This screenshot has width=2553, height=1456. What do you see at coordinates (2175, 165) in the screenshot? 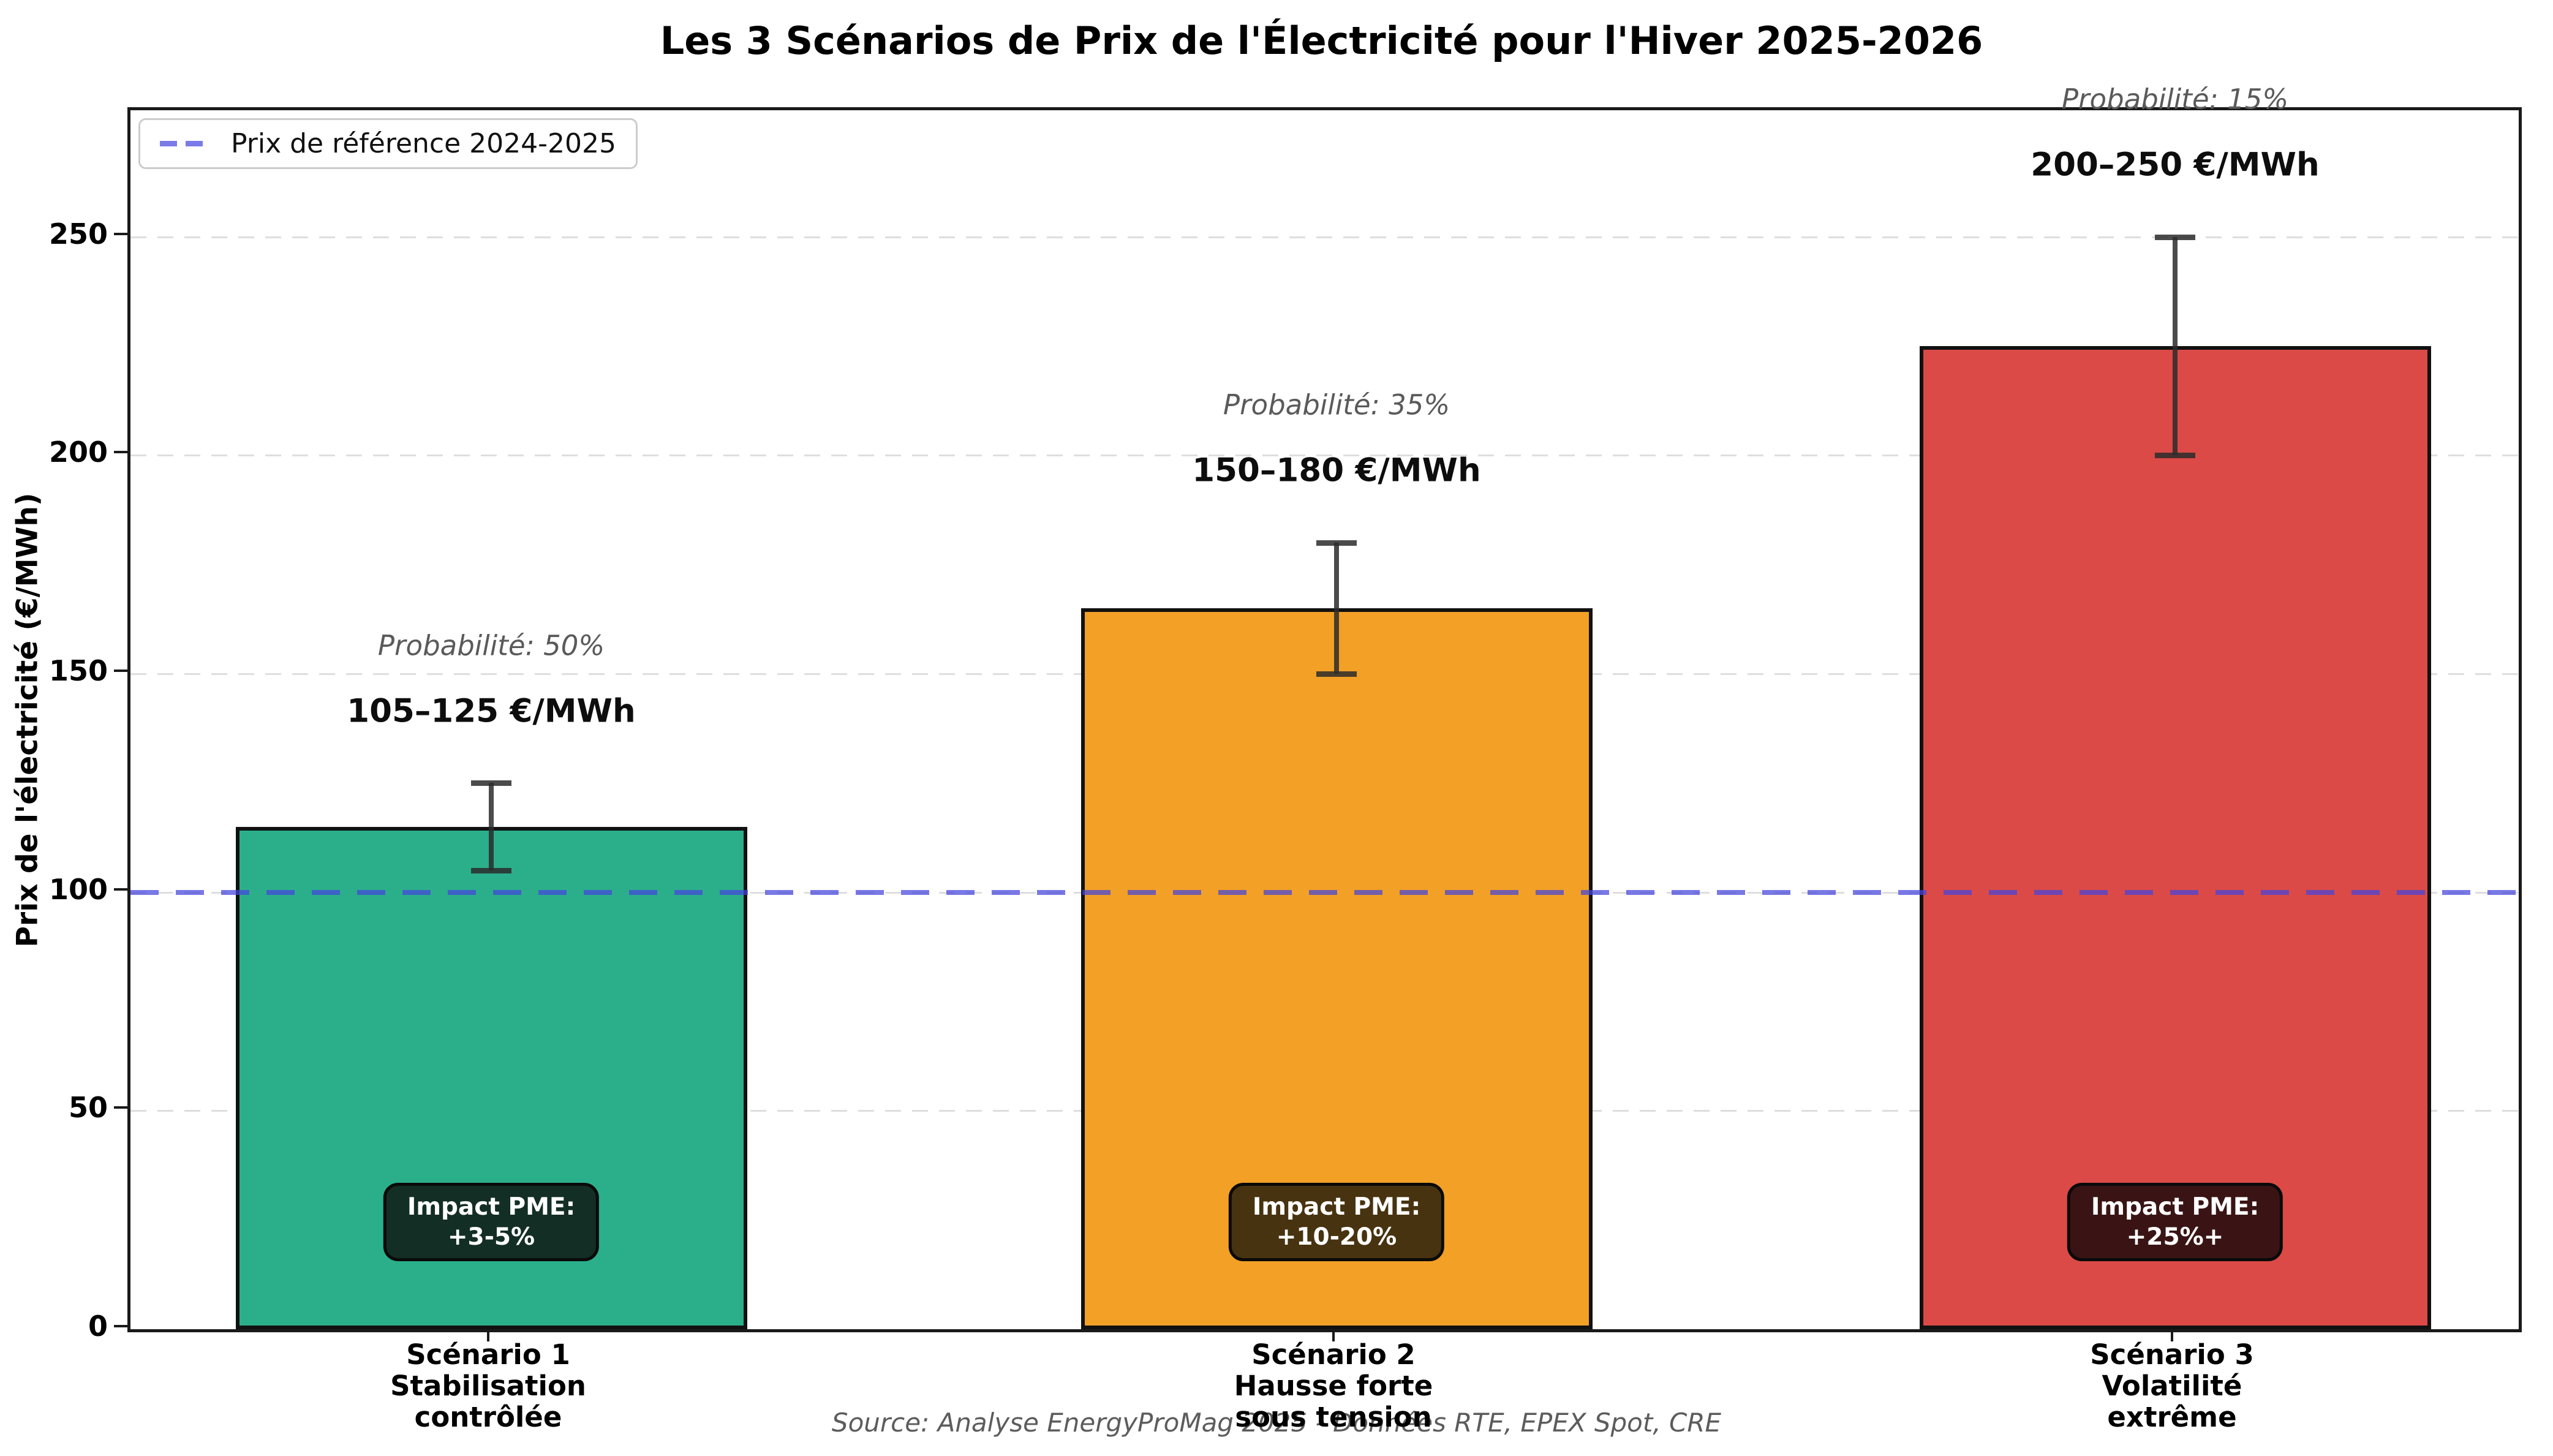
I see `price-range-label: 200–250 €/MWh` at bounding box center [2175, 165].